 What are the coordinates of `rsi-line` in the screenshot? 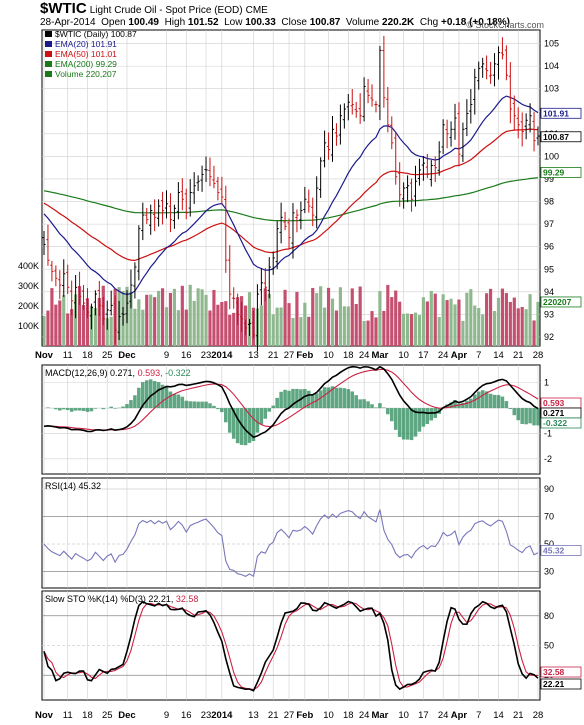 It's located at (291, 543).